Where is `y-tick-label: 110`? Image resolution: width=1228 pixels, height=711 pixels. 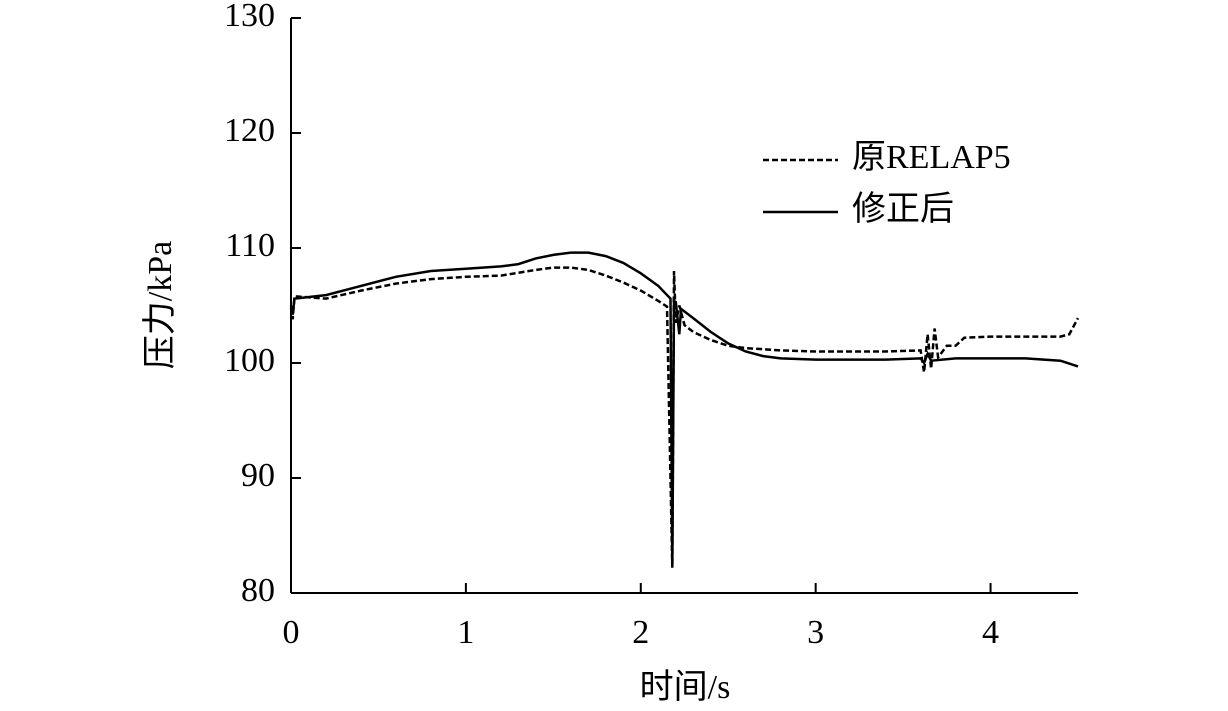
y-tick-label: 110 is located at coordinates (250, 245).